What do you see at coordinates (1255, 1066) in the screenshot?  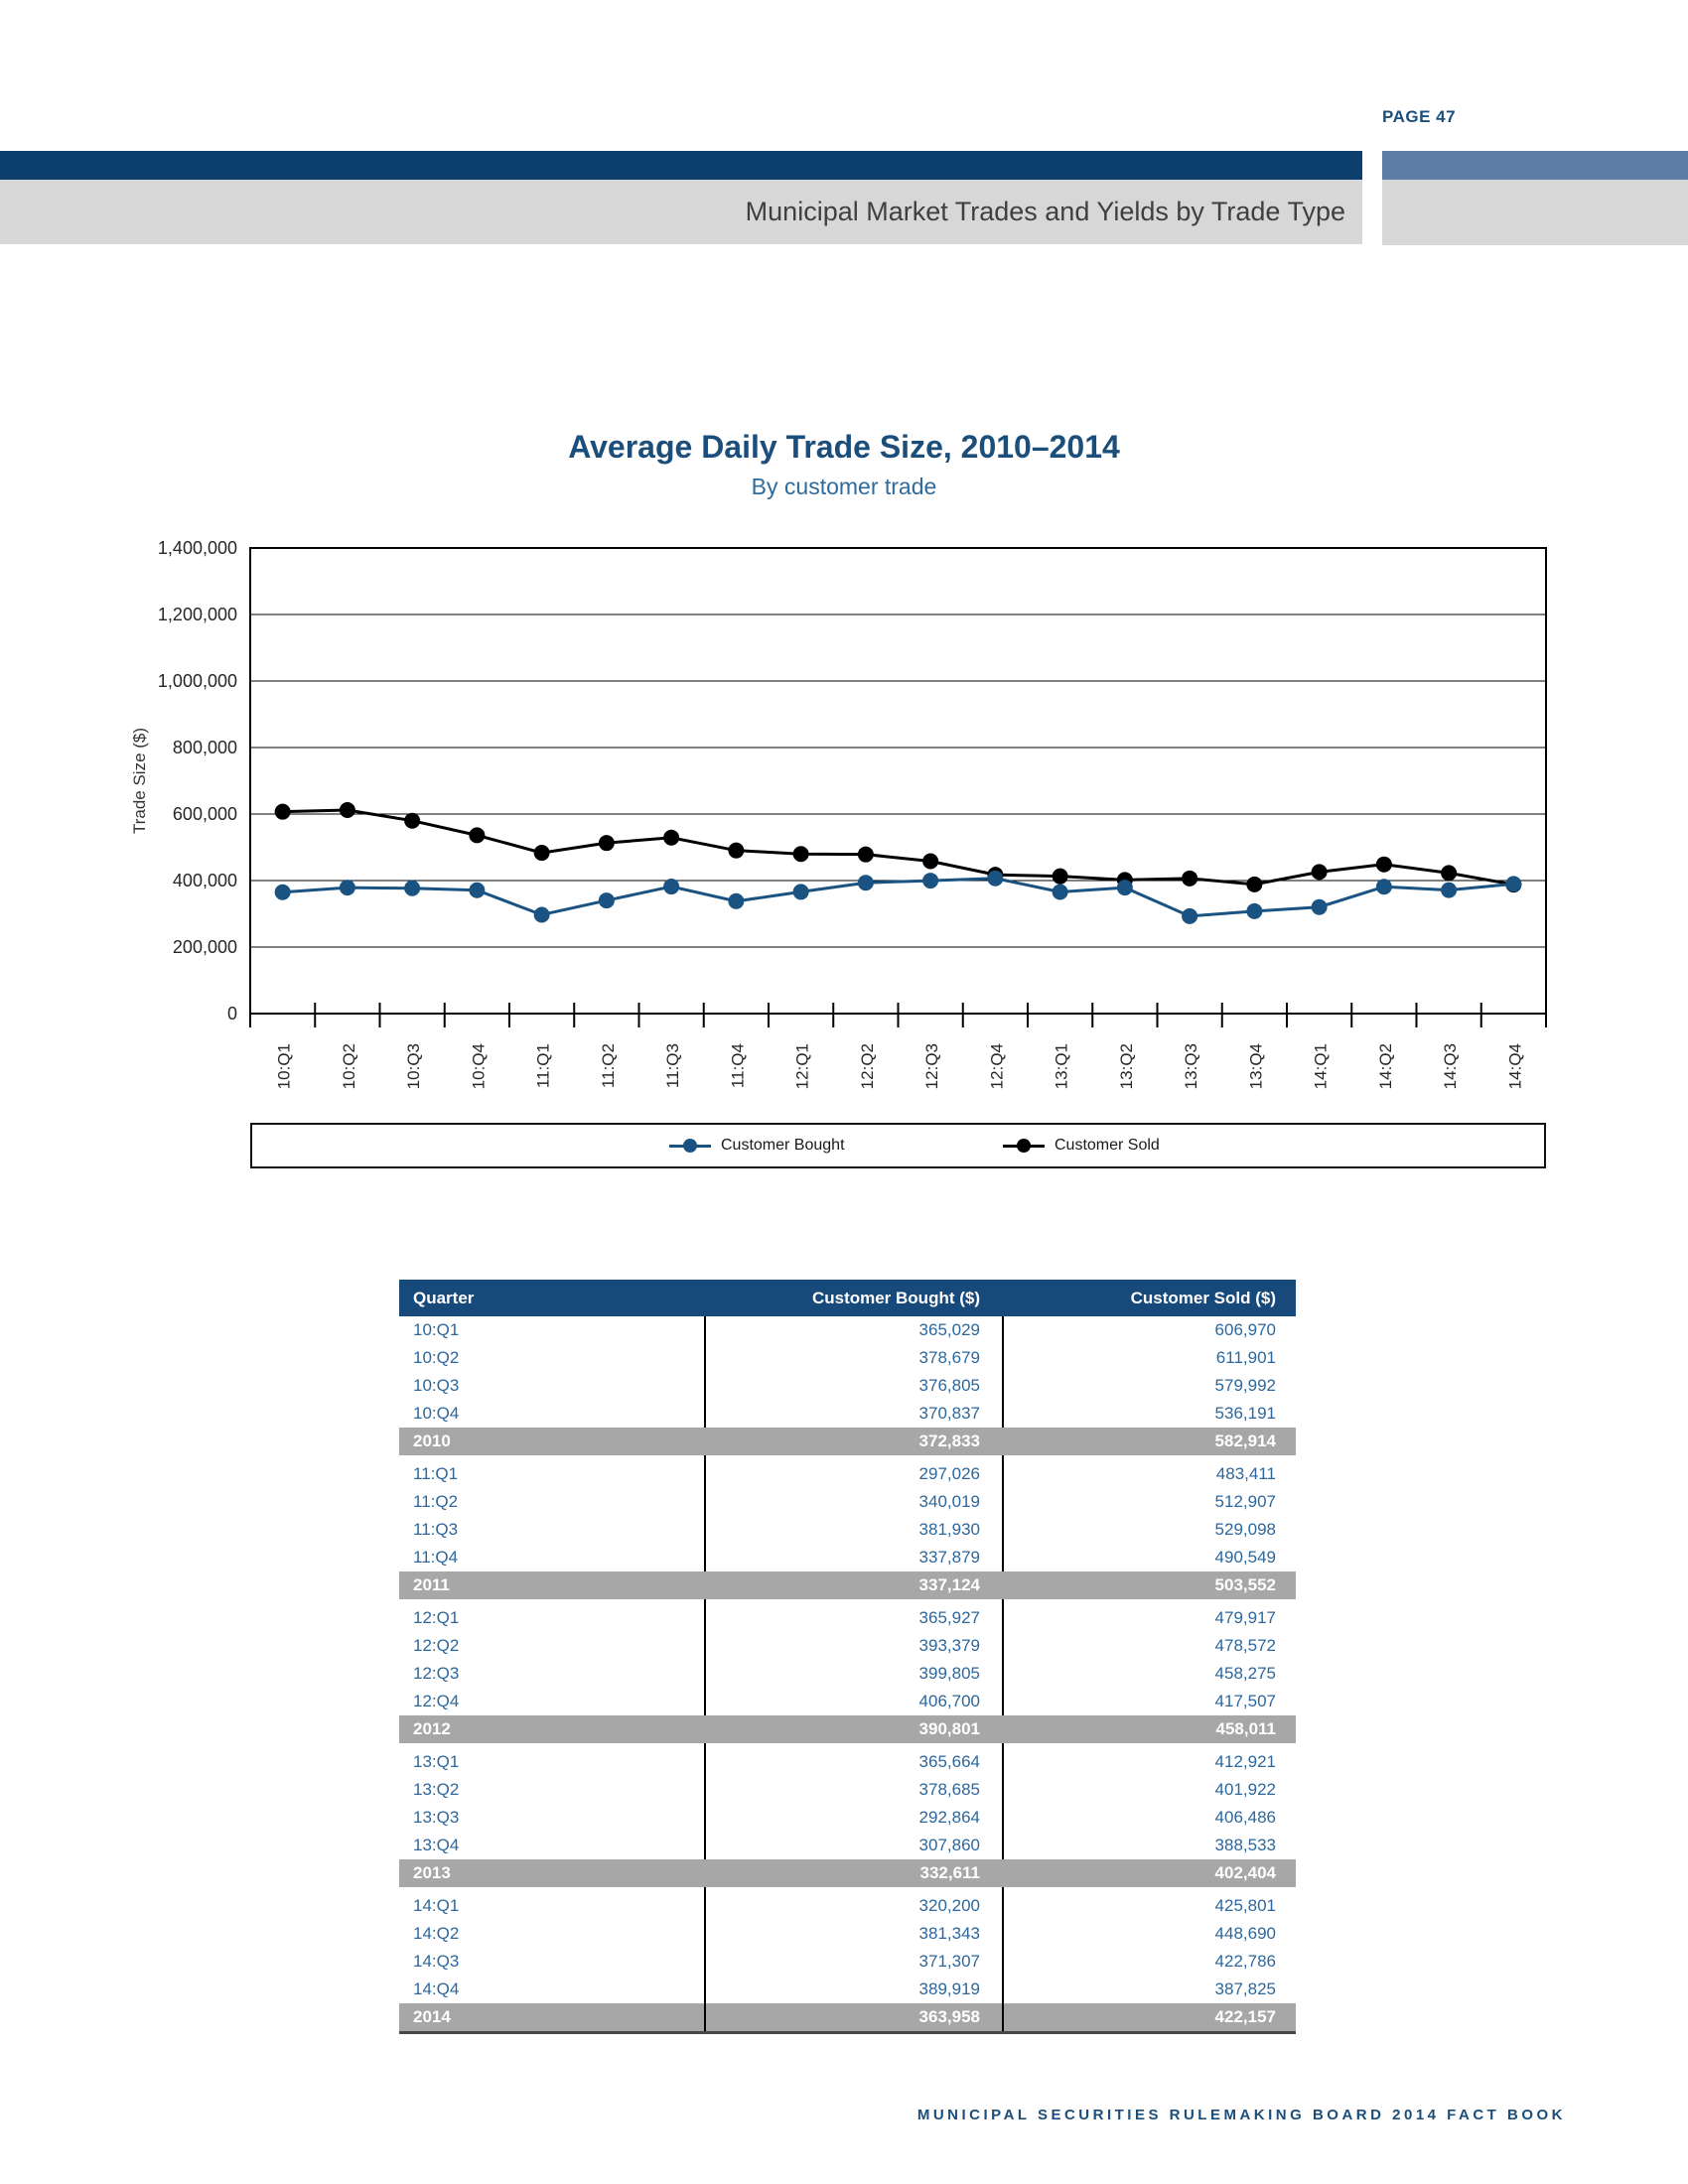 I see `x-tick-label: 13:Q4` at bounding box center [1255, 1066].